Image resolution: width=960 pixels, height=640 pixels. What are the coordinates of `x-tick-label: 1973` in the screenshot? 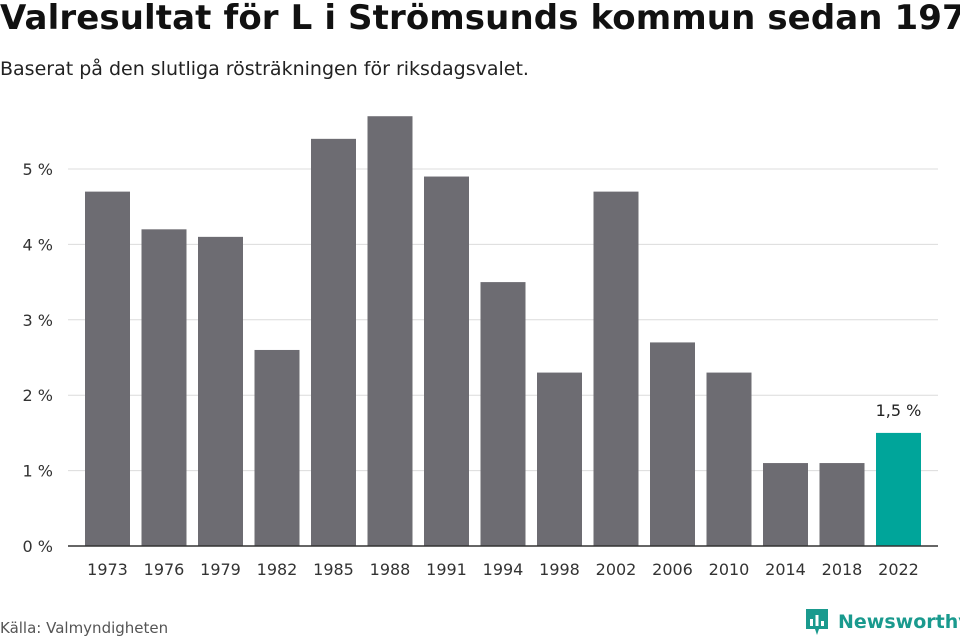 It's located at (107, 569).